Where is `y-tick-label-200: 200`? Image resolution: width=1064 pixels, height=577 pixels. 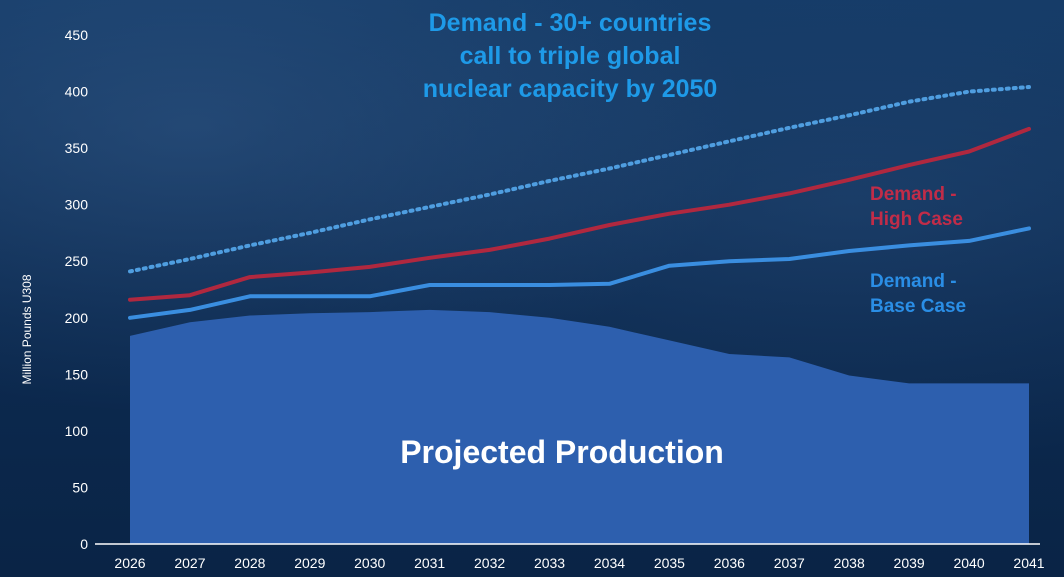 y-tick-label-200: 200 is located at coordinates (77, 318).